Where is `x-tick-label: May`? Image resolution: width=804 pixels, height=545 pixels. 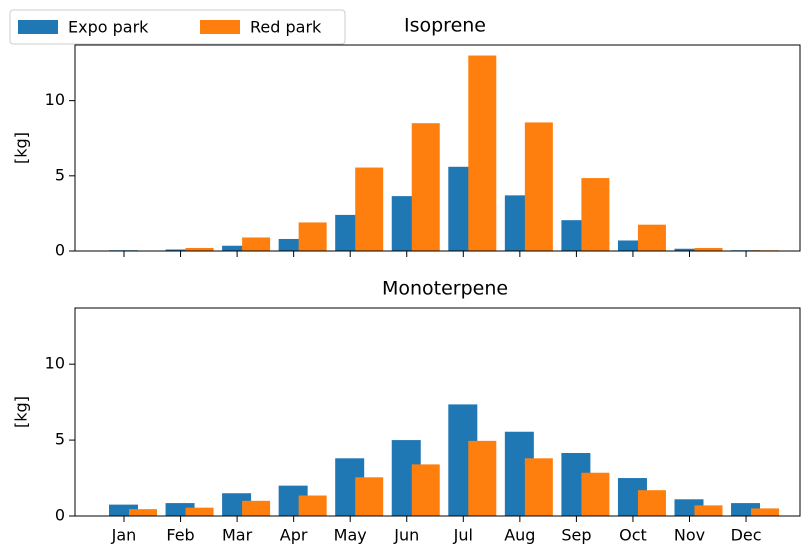
x-tick-label: May is located at coordinates (350, 535).